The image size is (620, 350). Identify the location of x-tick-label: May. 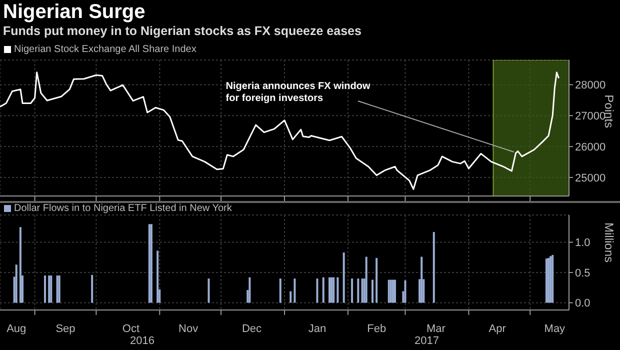
(555, 328).